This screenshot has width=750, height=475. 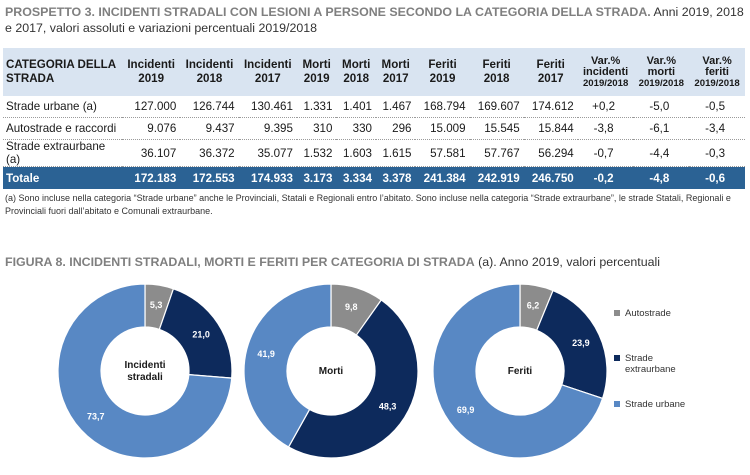 What do you see at coordinates (655, 404) in the screenshot?
I see `legend-label: Strade urbane` at bounding box center [655, 404].